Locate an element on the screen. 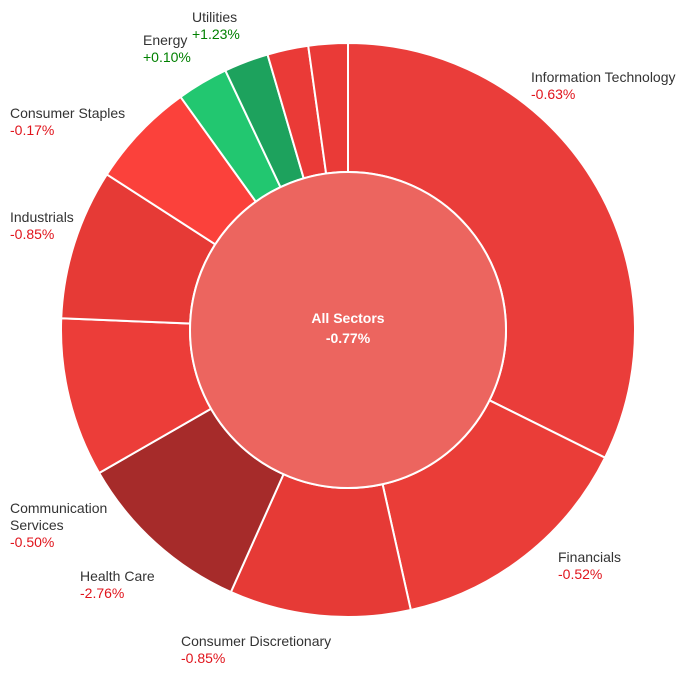  label-name-information-technology: Information Technology is located at coordinates (603, 77).